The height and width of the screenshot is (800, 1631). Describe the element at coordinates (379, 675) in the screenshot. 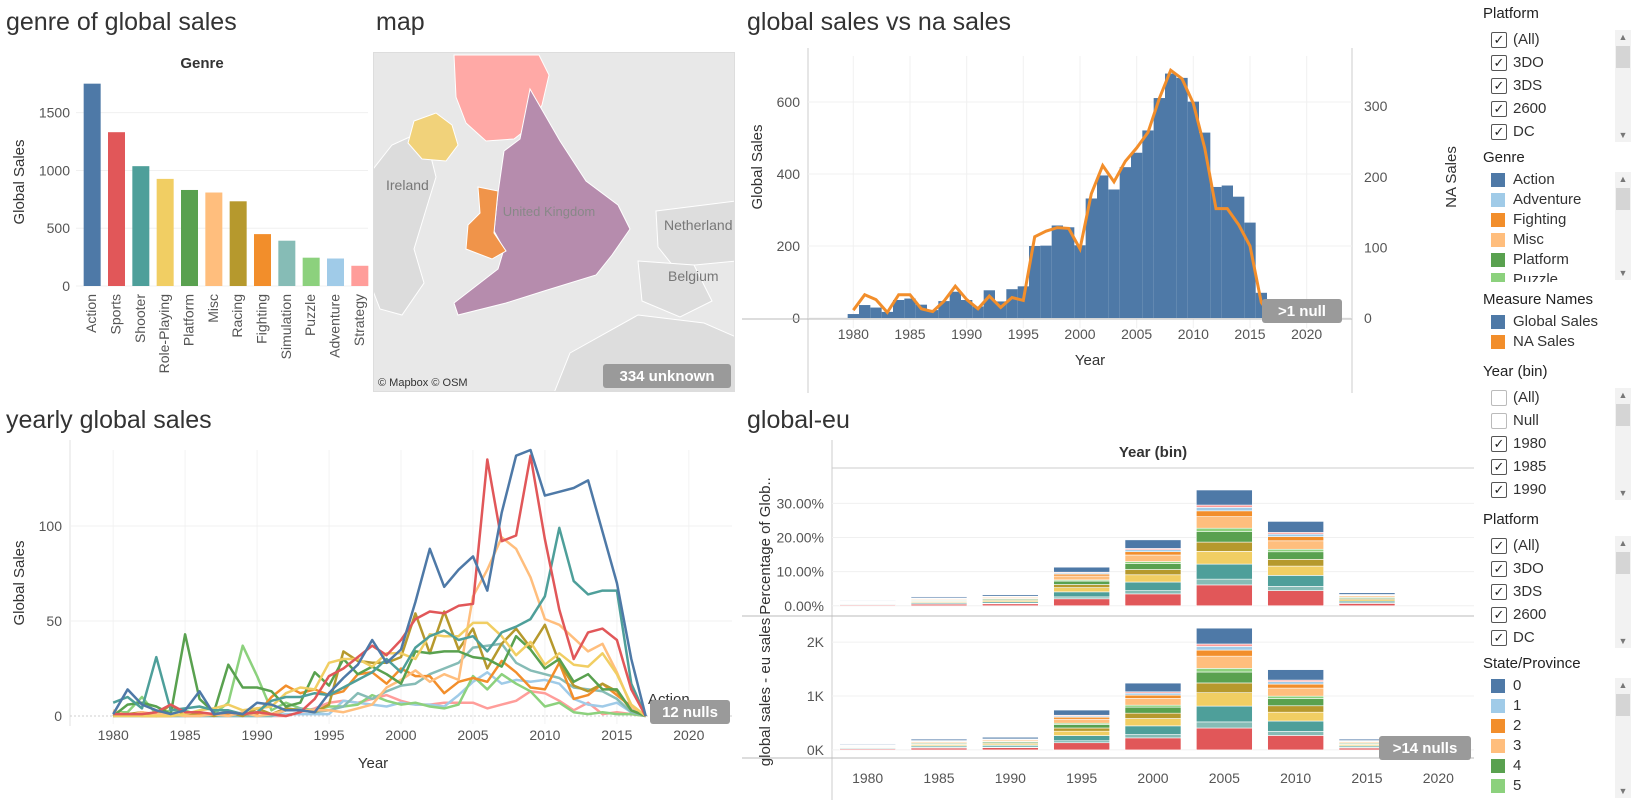

I see `yearly-line-platform` at that location.